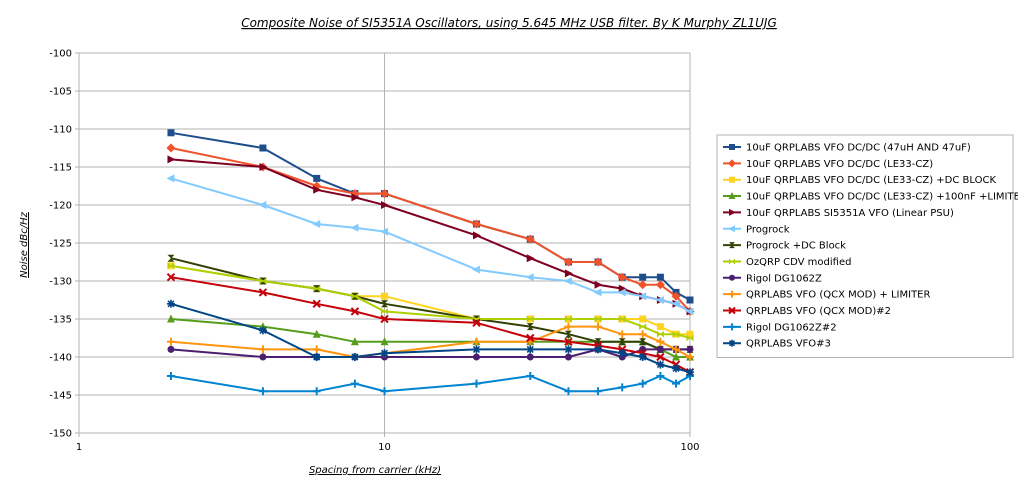 This screenshot has height=495, width=1018. Describe the element at coordinates (60, 358) in the screenshot. I see `y-tick-label: -140` at that location.